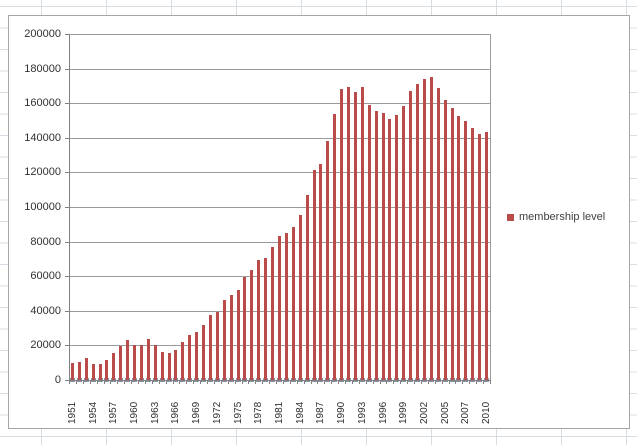  Describe the element at coordinates (259, 412) in the screenshot. I see `x-axis-label: 1978` at that location.